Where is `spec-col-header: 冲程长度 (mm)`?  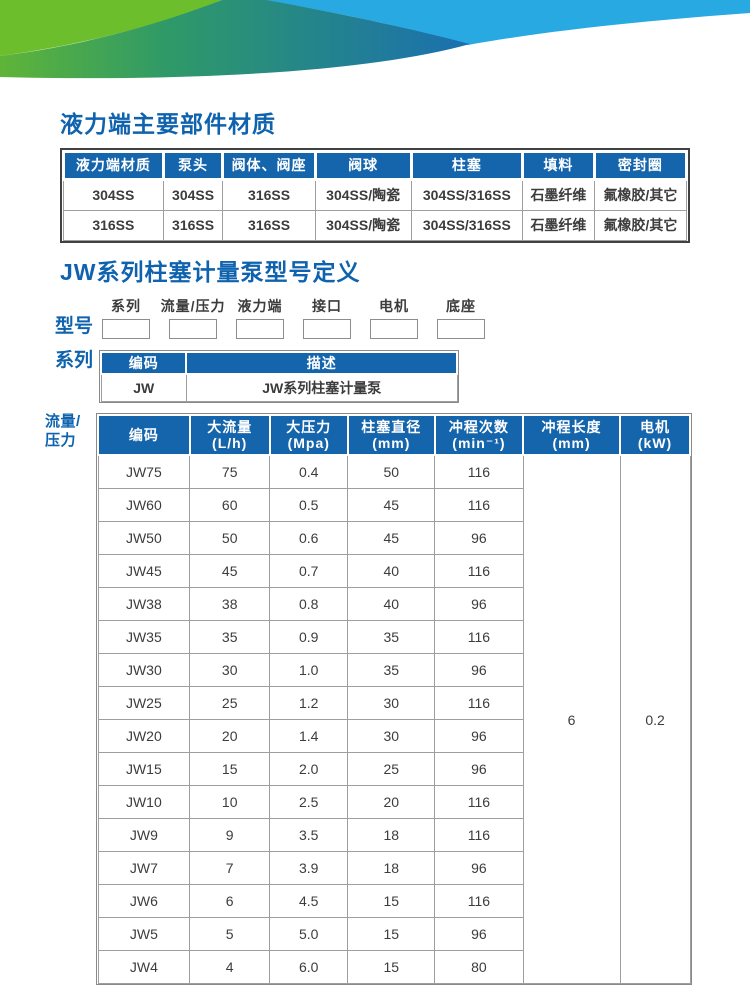
spec-col-header: 冲程长度 (mm) is located at coordinates (572, 435).